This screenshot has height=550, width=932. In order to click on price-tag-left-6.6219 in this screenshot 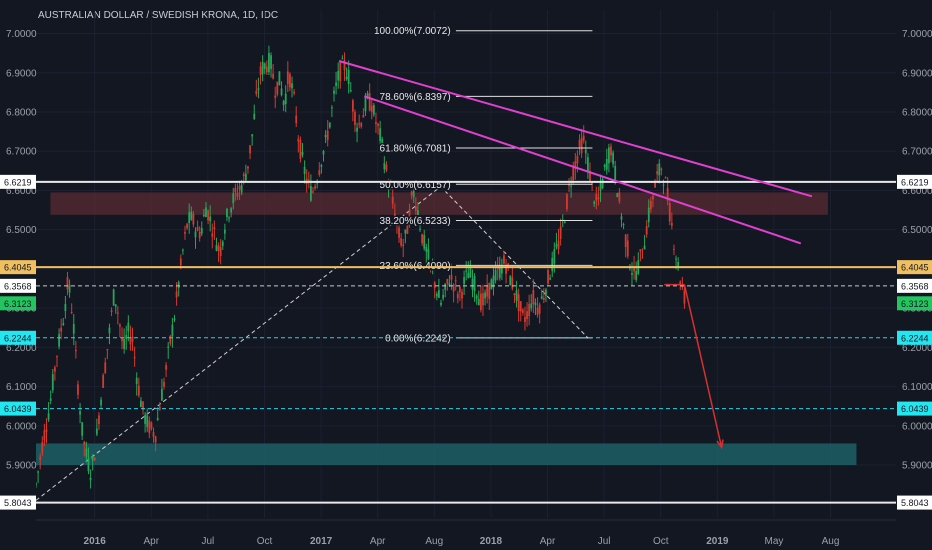, I will do `click(18, 181)`.